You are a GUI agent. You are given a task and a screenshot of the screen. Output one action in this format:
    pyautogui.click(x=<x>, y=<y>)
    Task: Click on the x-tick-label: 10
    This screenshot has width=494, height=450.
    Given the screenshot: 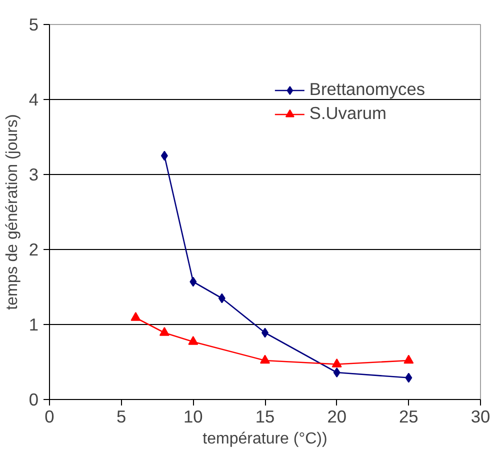 What is the action you would take?
    pyautogui.click(x=193, y=416)
    